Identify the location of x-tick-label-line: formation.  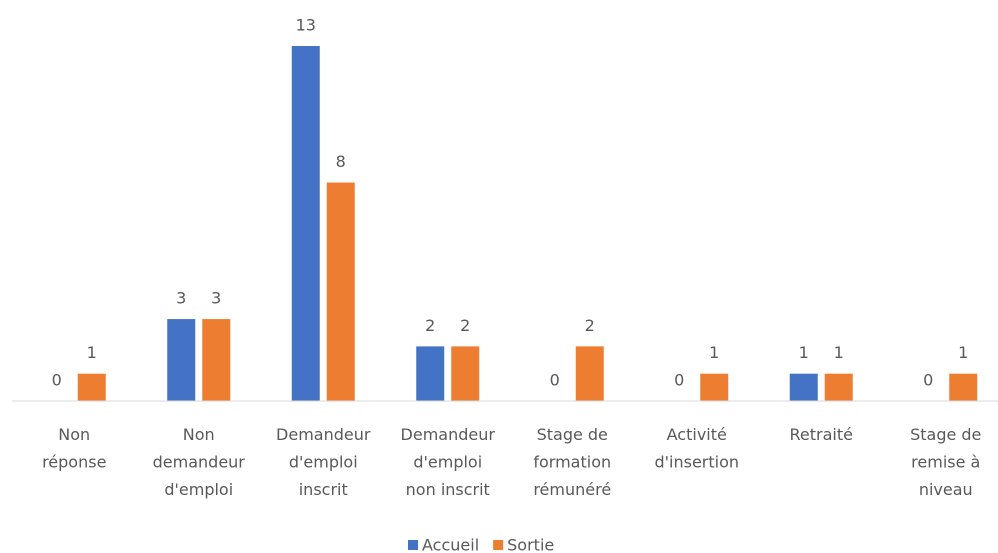
(572, 461).